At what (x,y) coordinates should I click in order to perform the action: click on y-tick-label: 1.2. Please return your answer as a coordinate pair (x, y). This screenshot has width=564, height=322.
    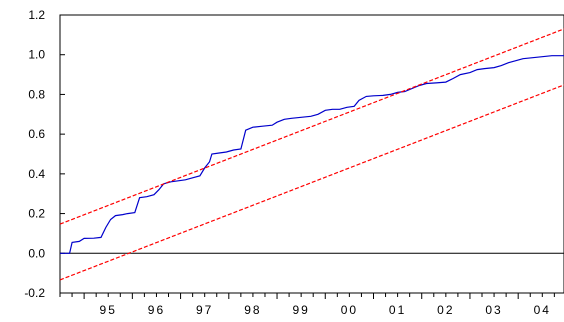
    Looking at the image, I should click on (36, 15).